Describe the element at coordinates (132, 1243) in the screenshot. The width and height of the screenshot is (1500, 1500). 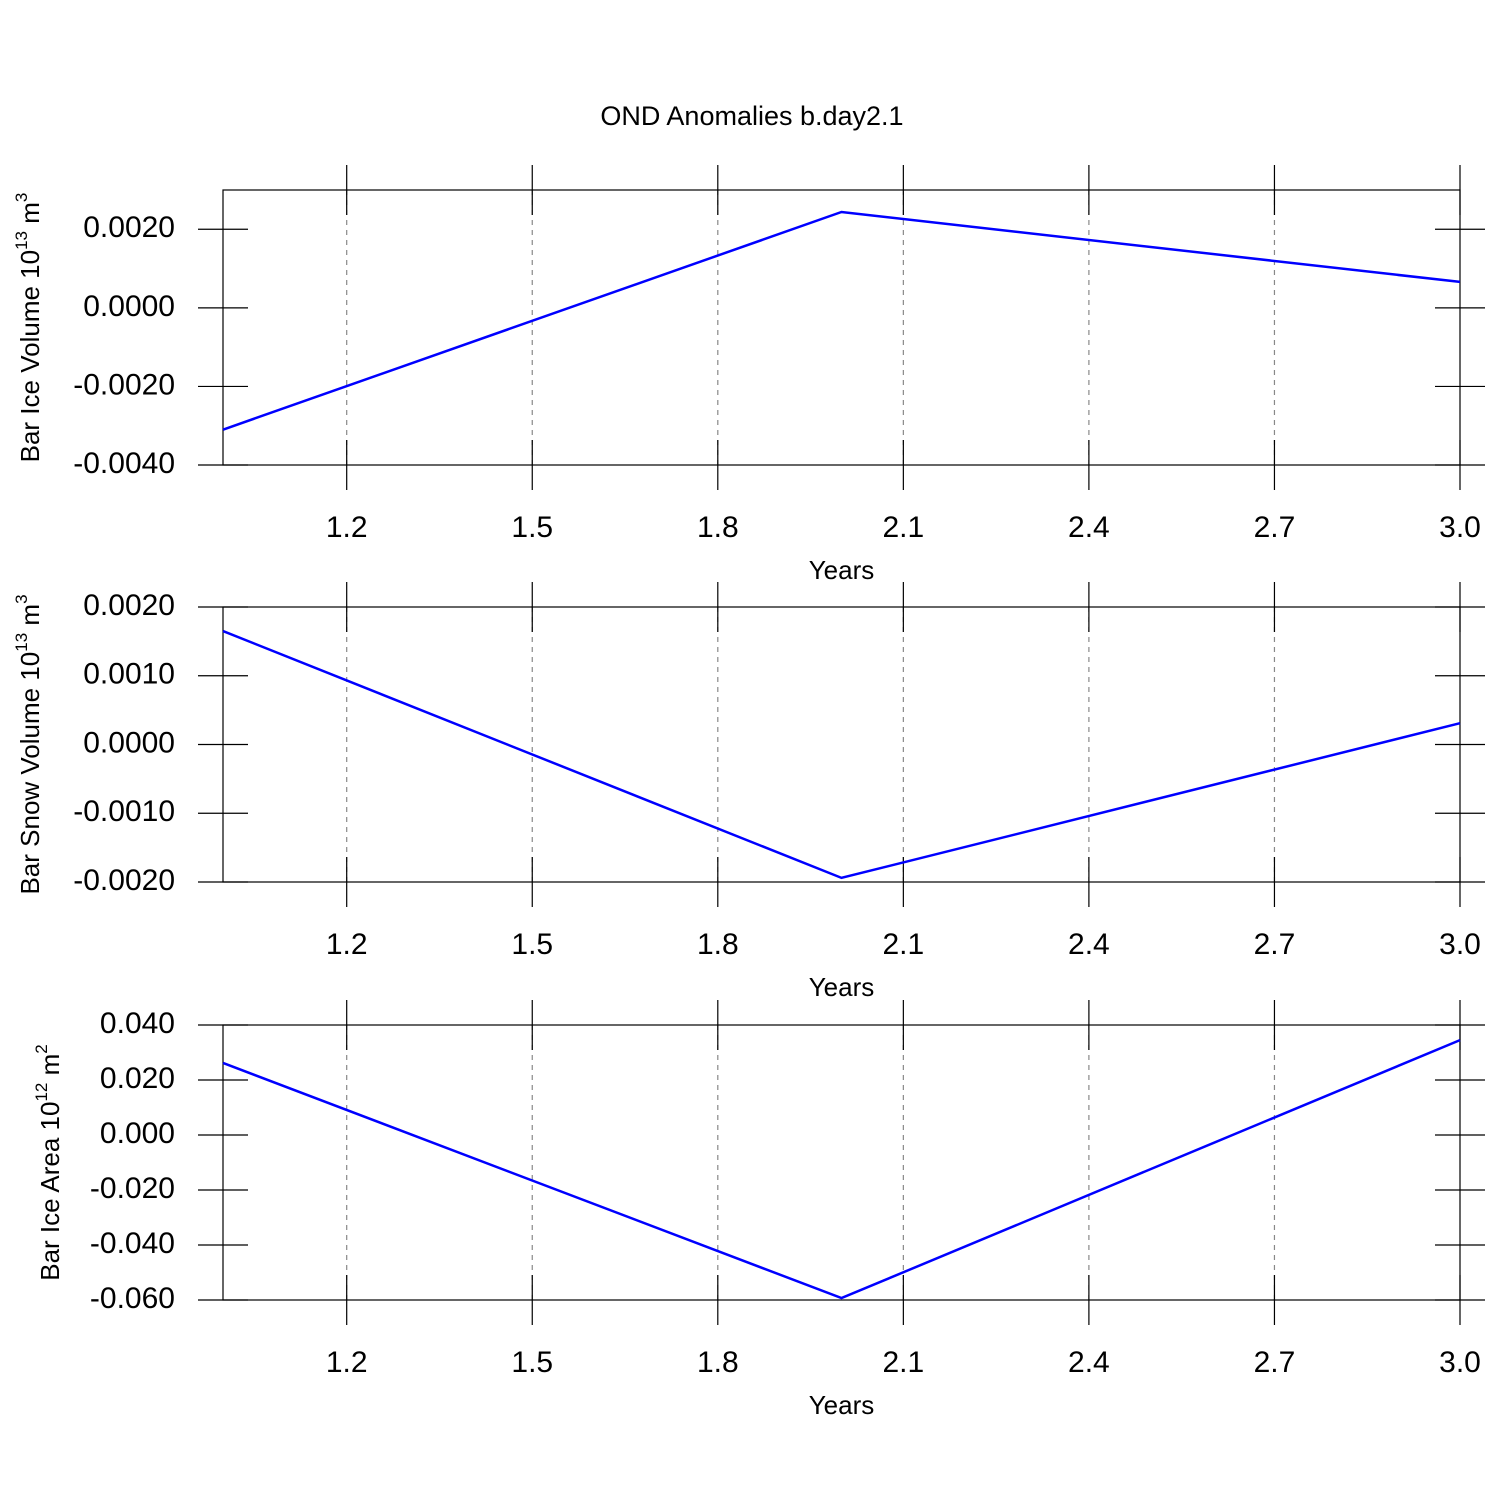
I see `y-tick-label: -0.040` at that location.